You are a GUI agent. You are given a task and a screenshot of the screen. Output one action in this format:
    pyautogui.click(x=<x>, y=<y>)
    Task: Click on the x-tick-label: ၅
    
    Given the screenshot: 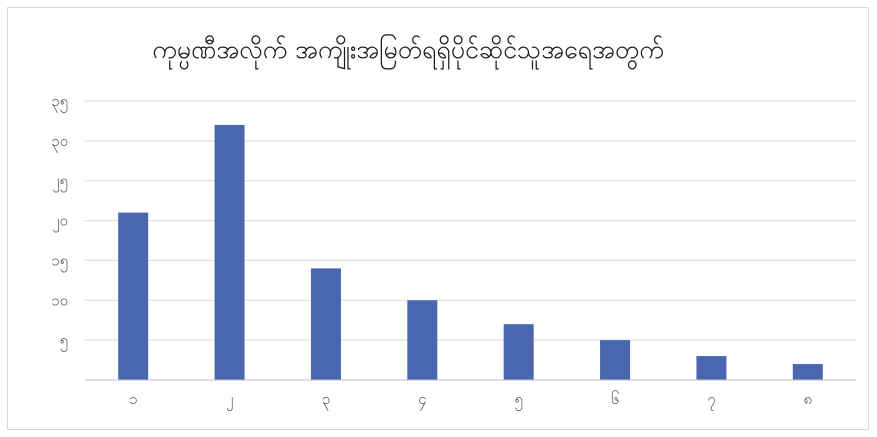 What is the action you would take?
    pyautogui.click(x=518, y=400)
    